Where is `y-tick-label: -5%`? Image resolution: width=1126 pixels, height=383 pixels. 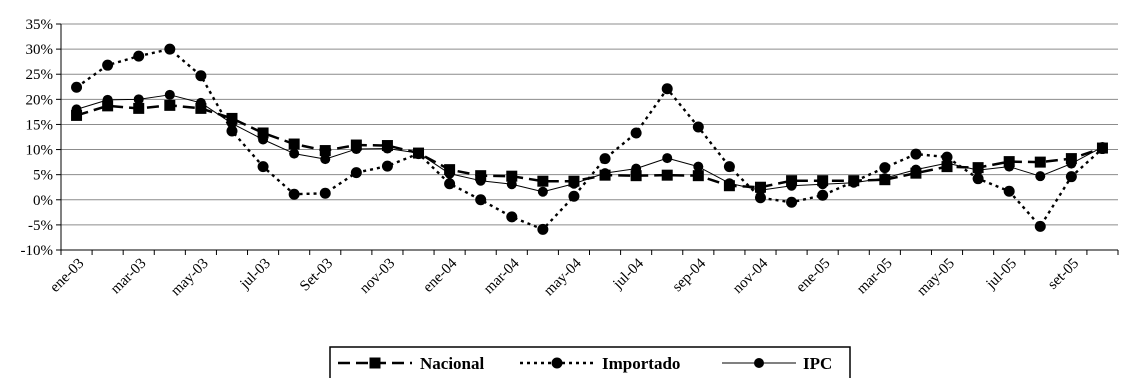
y-tick-label: -5% is located at coordinates (40, 226).